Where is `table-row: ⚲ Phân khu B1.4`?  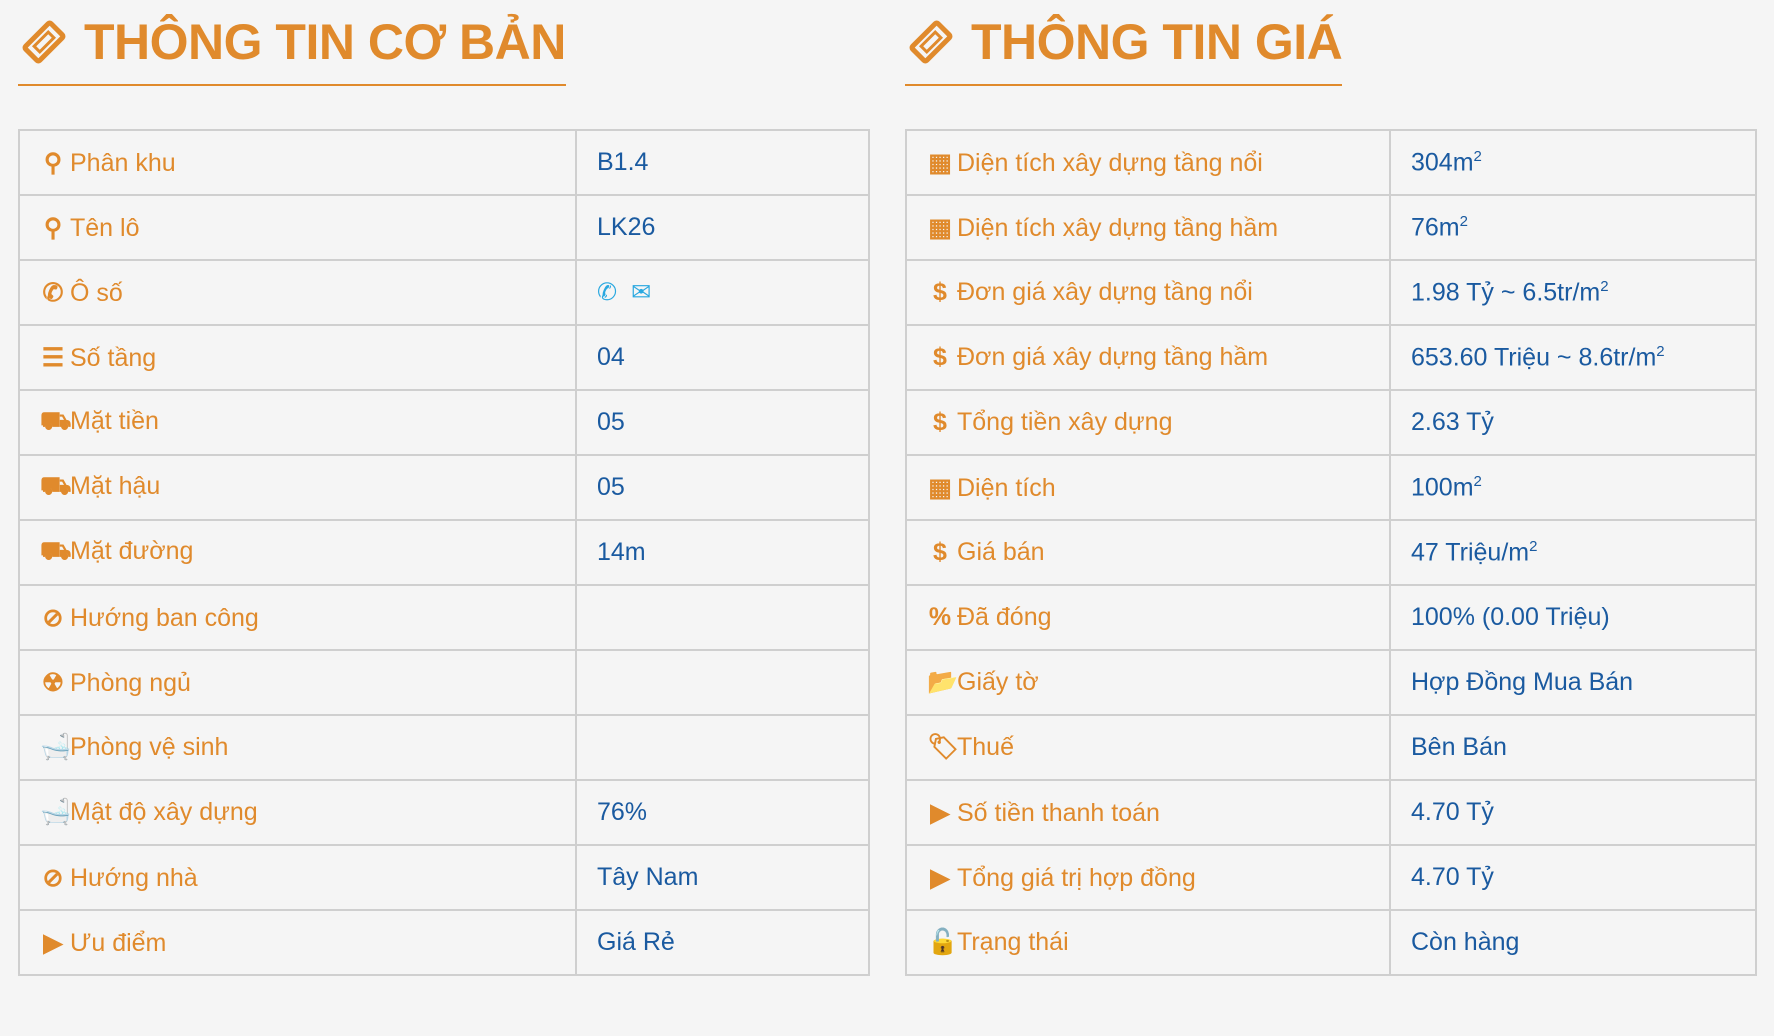 table-row: ⚲ Phân khu B1.4 is located at coordinates (444, 162).